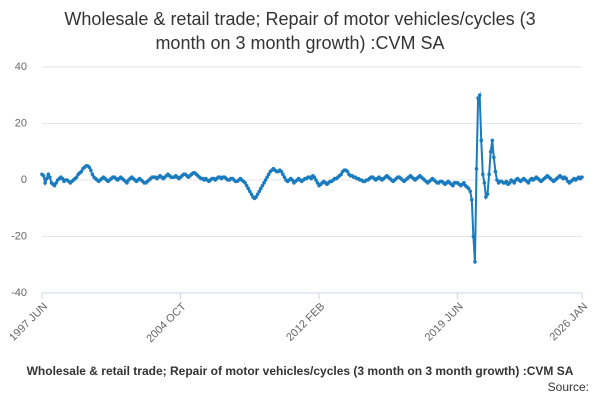 This screenshot has height=400, width=600. What do you see at coordinates (299, 43) in the screenshot?
I see `chart-title: month on 3 month growth) :CVM SA` at bounding box center [299, 43].